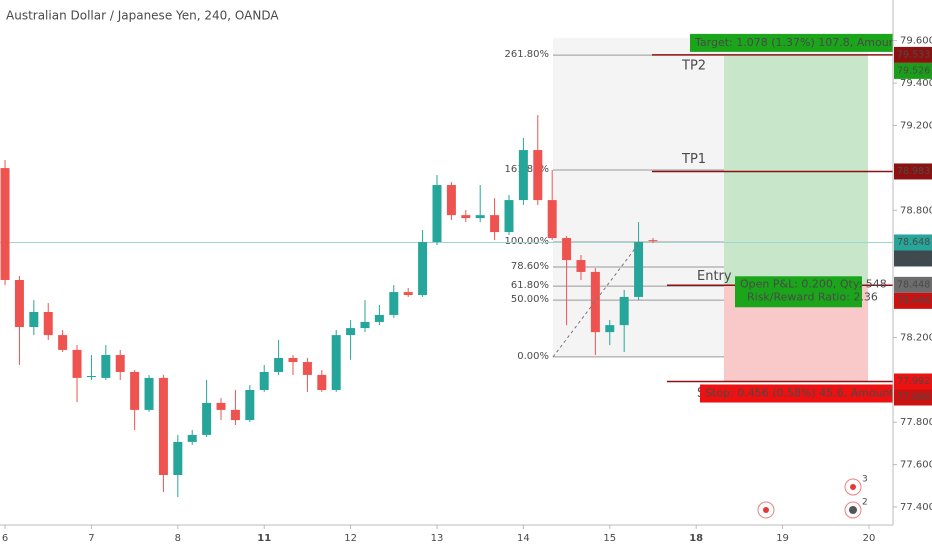 The width and height of the screenshot is (932, 550). What do you see at coordinates (696, 538) in the screenshot?
I see `x-tick-label: 18` at bounding box center [696, 538].